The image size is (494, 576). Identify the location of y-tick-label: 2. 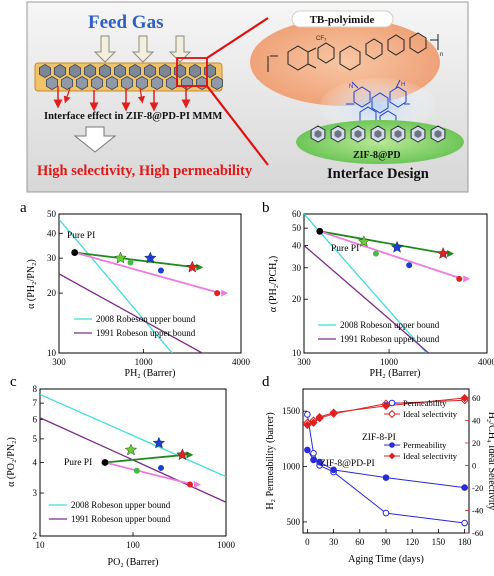
(35, 536).